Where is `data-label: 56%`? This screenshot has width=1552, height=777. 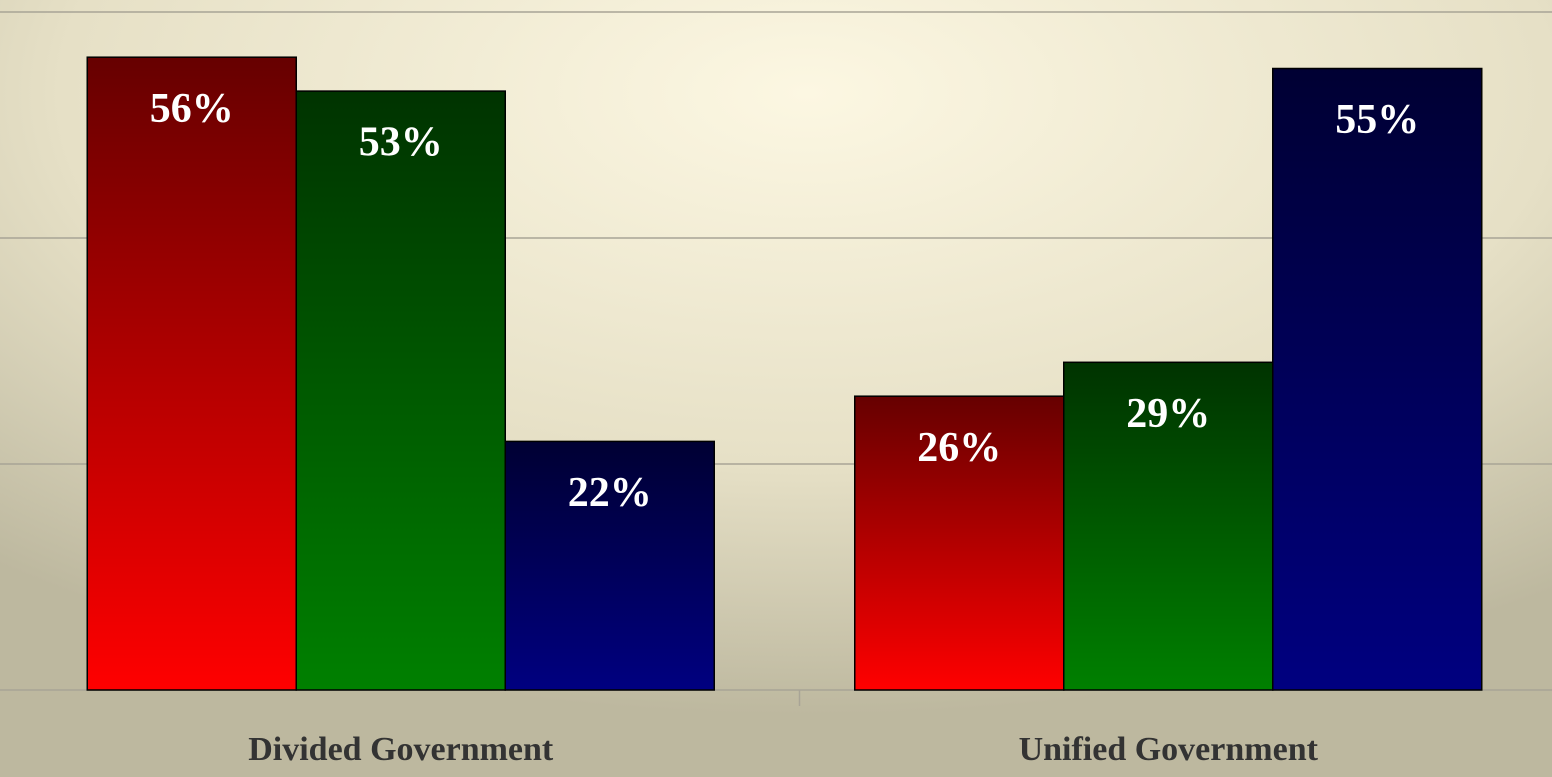 data-label: 56% is located at coordinates (192, 109).